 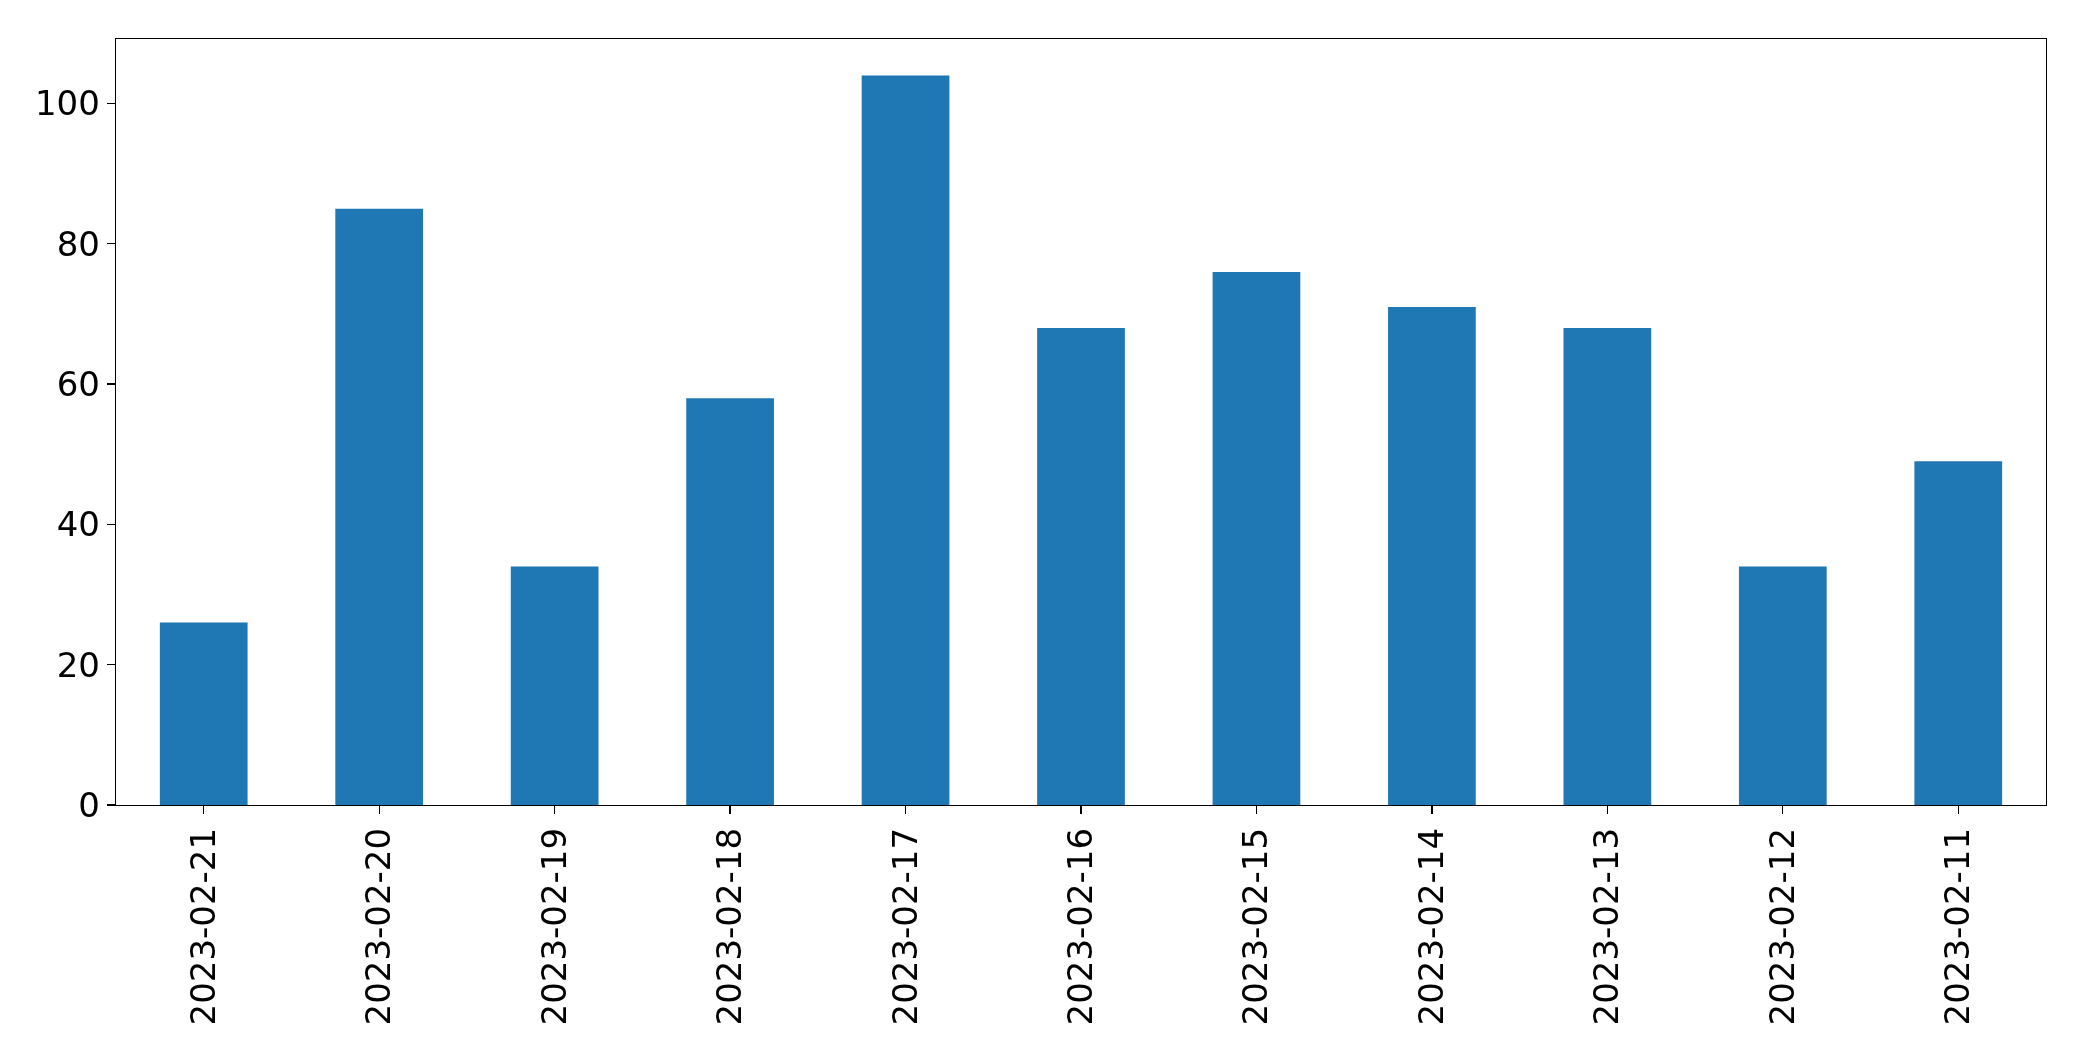 I want to click on x-tick-label: 2023-02-21, so click(x=202, y=926).